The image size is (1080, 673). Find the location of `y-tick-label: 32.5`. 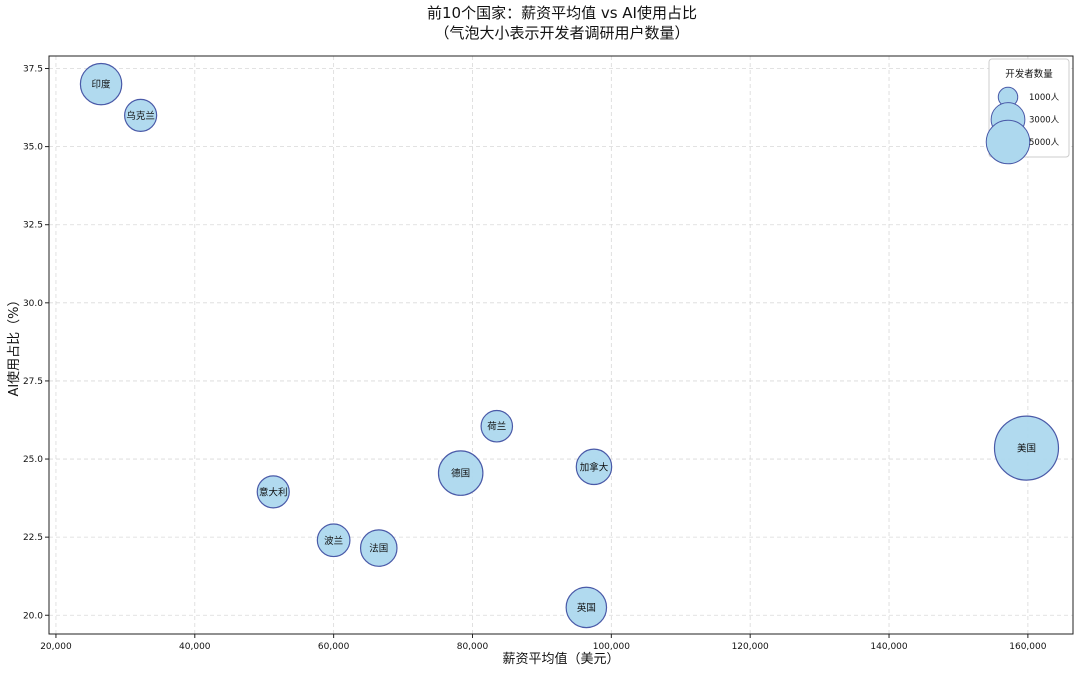

y-tick-label: 32.5 is located at coordinates (33, 226).